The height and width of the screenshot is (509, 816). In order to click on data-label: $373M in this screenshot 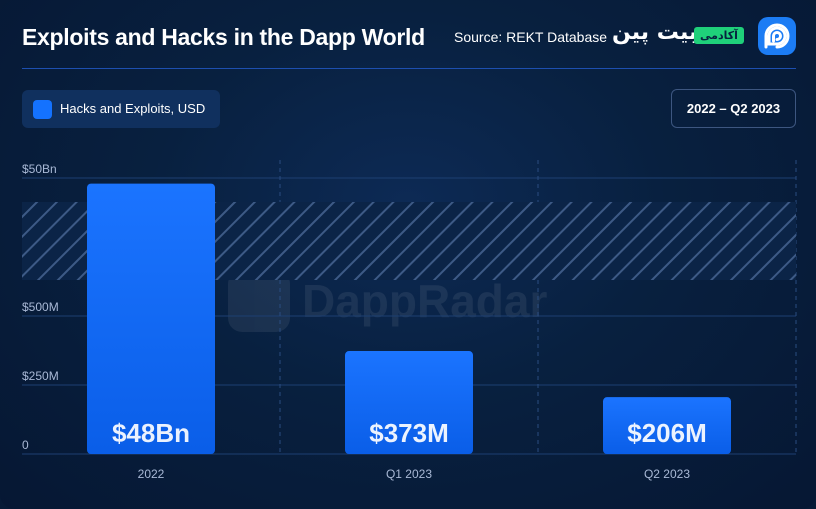, I will do `click(409, 433)`.